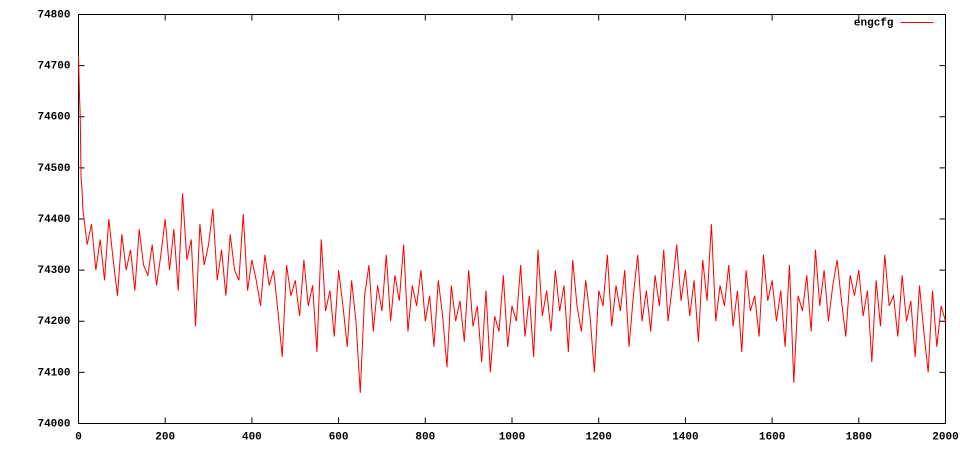 This screenshot has height=450, width=960. I want to click on y-tick-label: 74000, so click(53, 424).